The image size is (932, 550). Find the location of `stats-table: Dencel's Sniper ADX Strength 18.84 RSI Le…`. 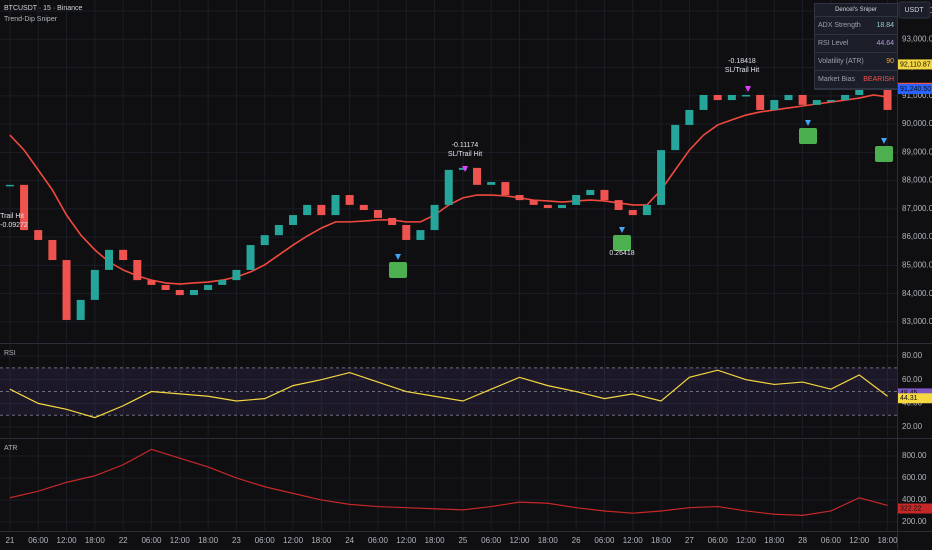

stats-table: Dencel's Sniper ADX Strength 18.84 RSI Le… is located at coordinates (856, 46).